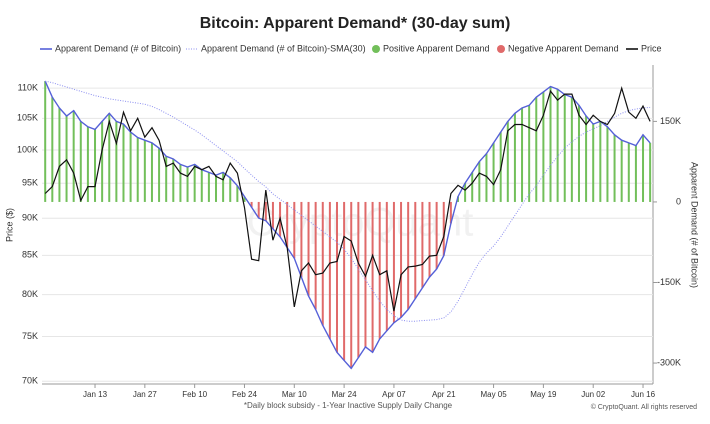  What do you see at coordinates (30, 381) in the screenshot?
I see `y-tick-label: 70K` at bounding box center [30, 381].